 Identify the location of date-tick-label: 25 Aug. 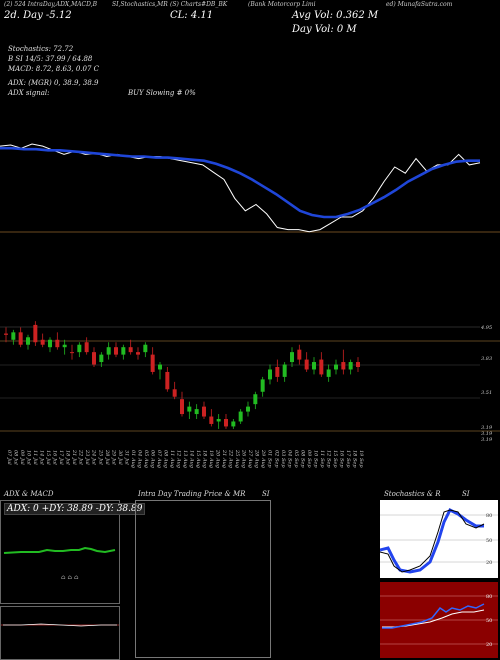
(237, 458).